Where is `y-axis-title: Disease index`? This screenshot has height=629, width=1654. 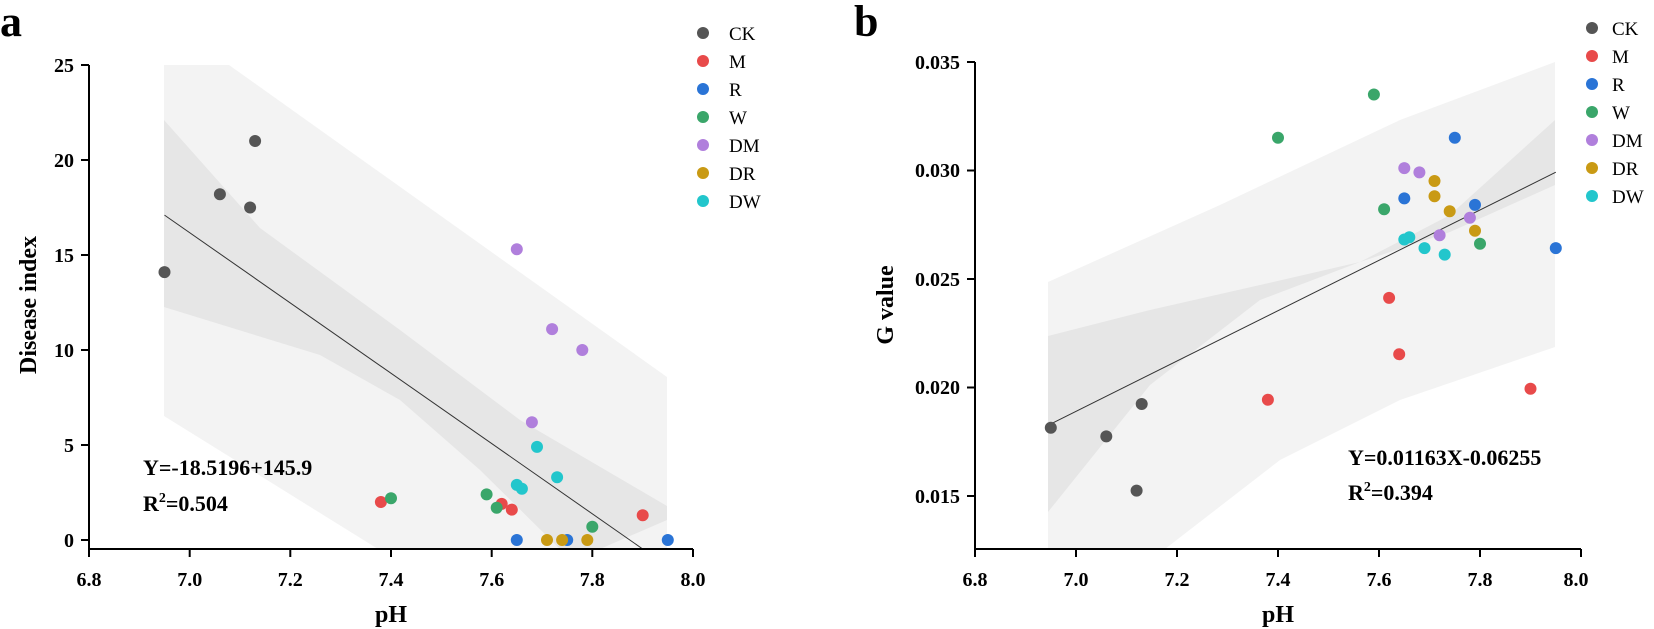
y-axis-title: Disease index is located at coordinates (29, 305).